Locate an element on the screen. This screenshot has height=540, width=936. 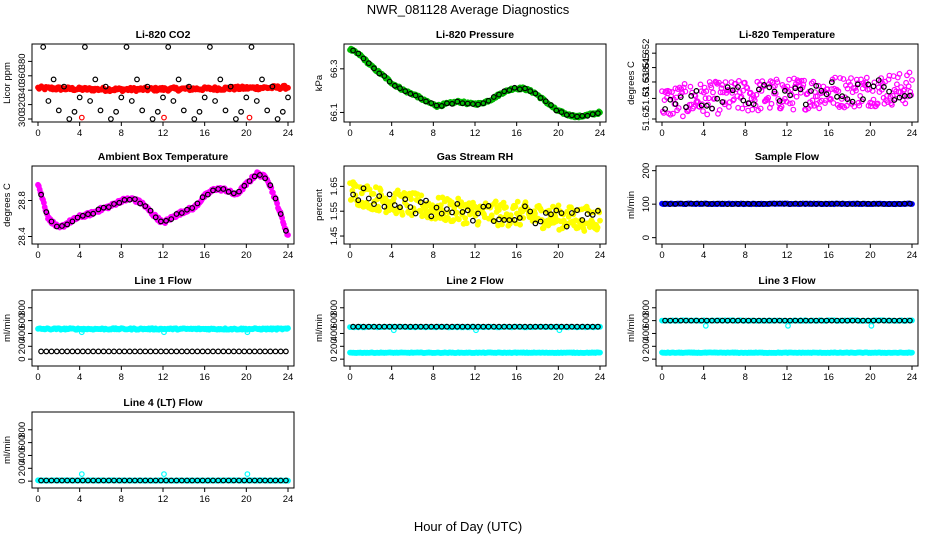
x-tick-label: 4 is located at coordinates (79, 255).